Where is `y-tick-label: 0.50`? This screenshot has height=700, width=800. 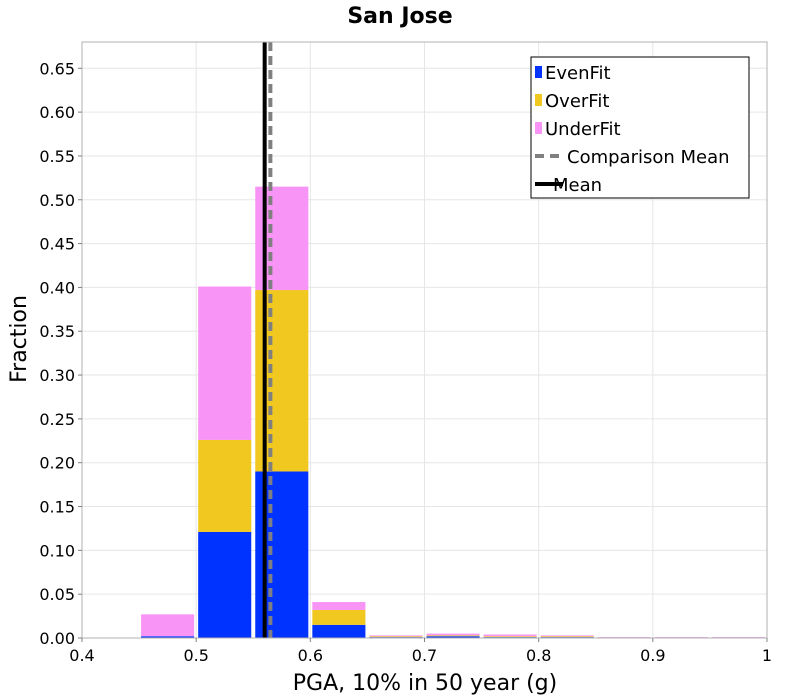 y-tick-label: 0.50 is located at coordinates (57, 200).